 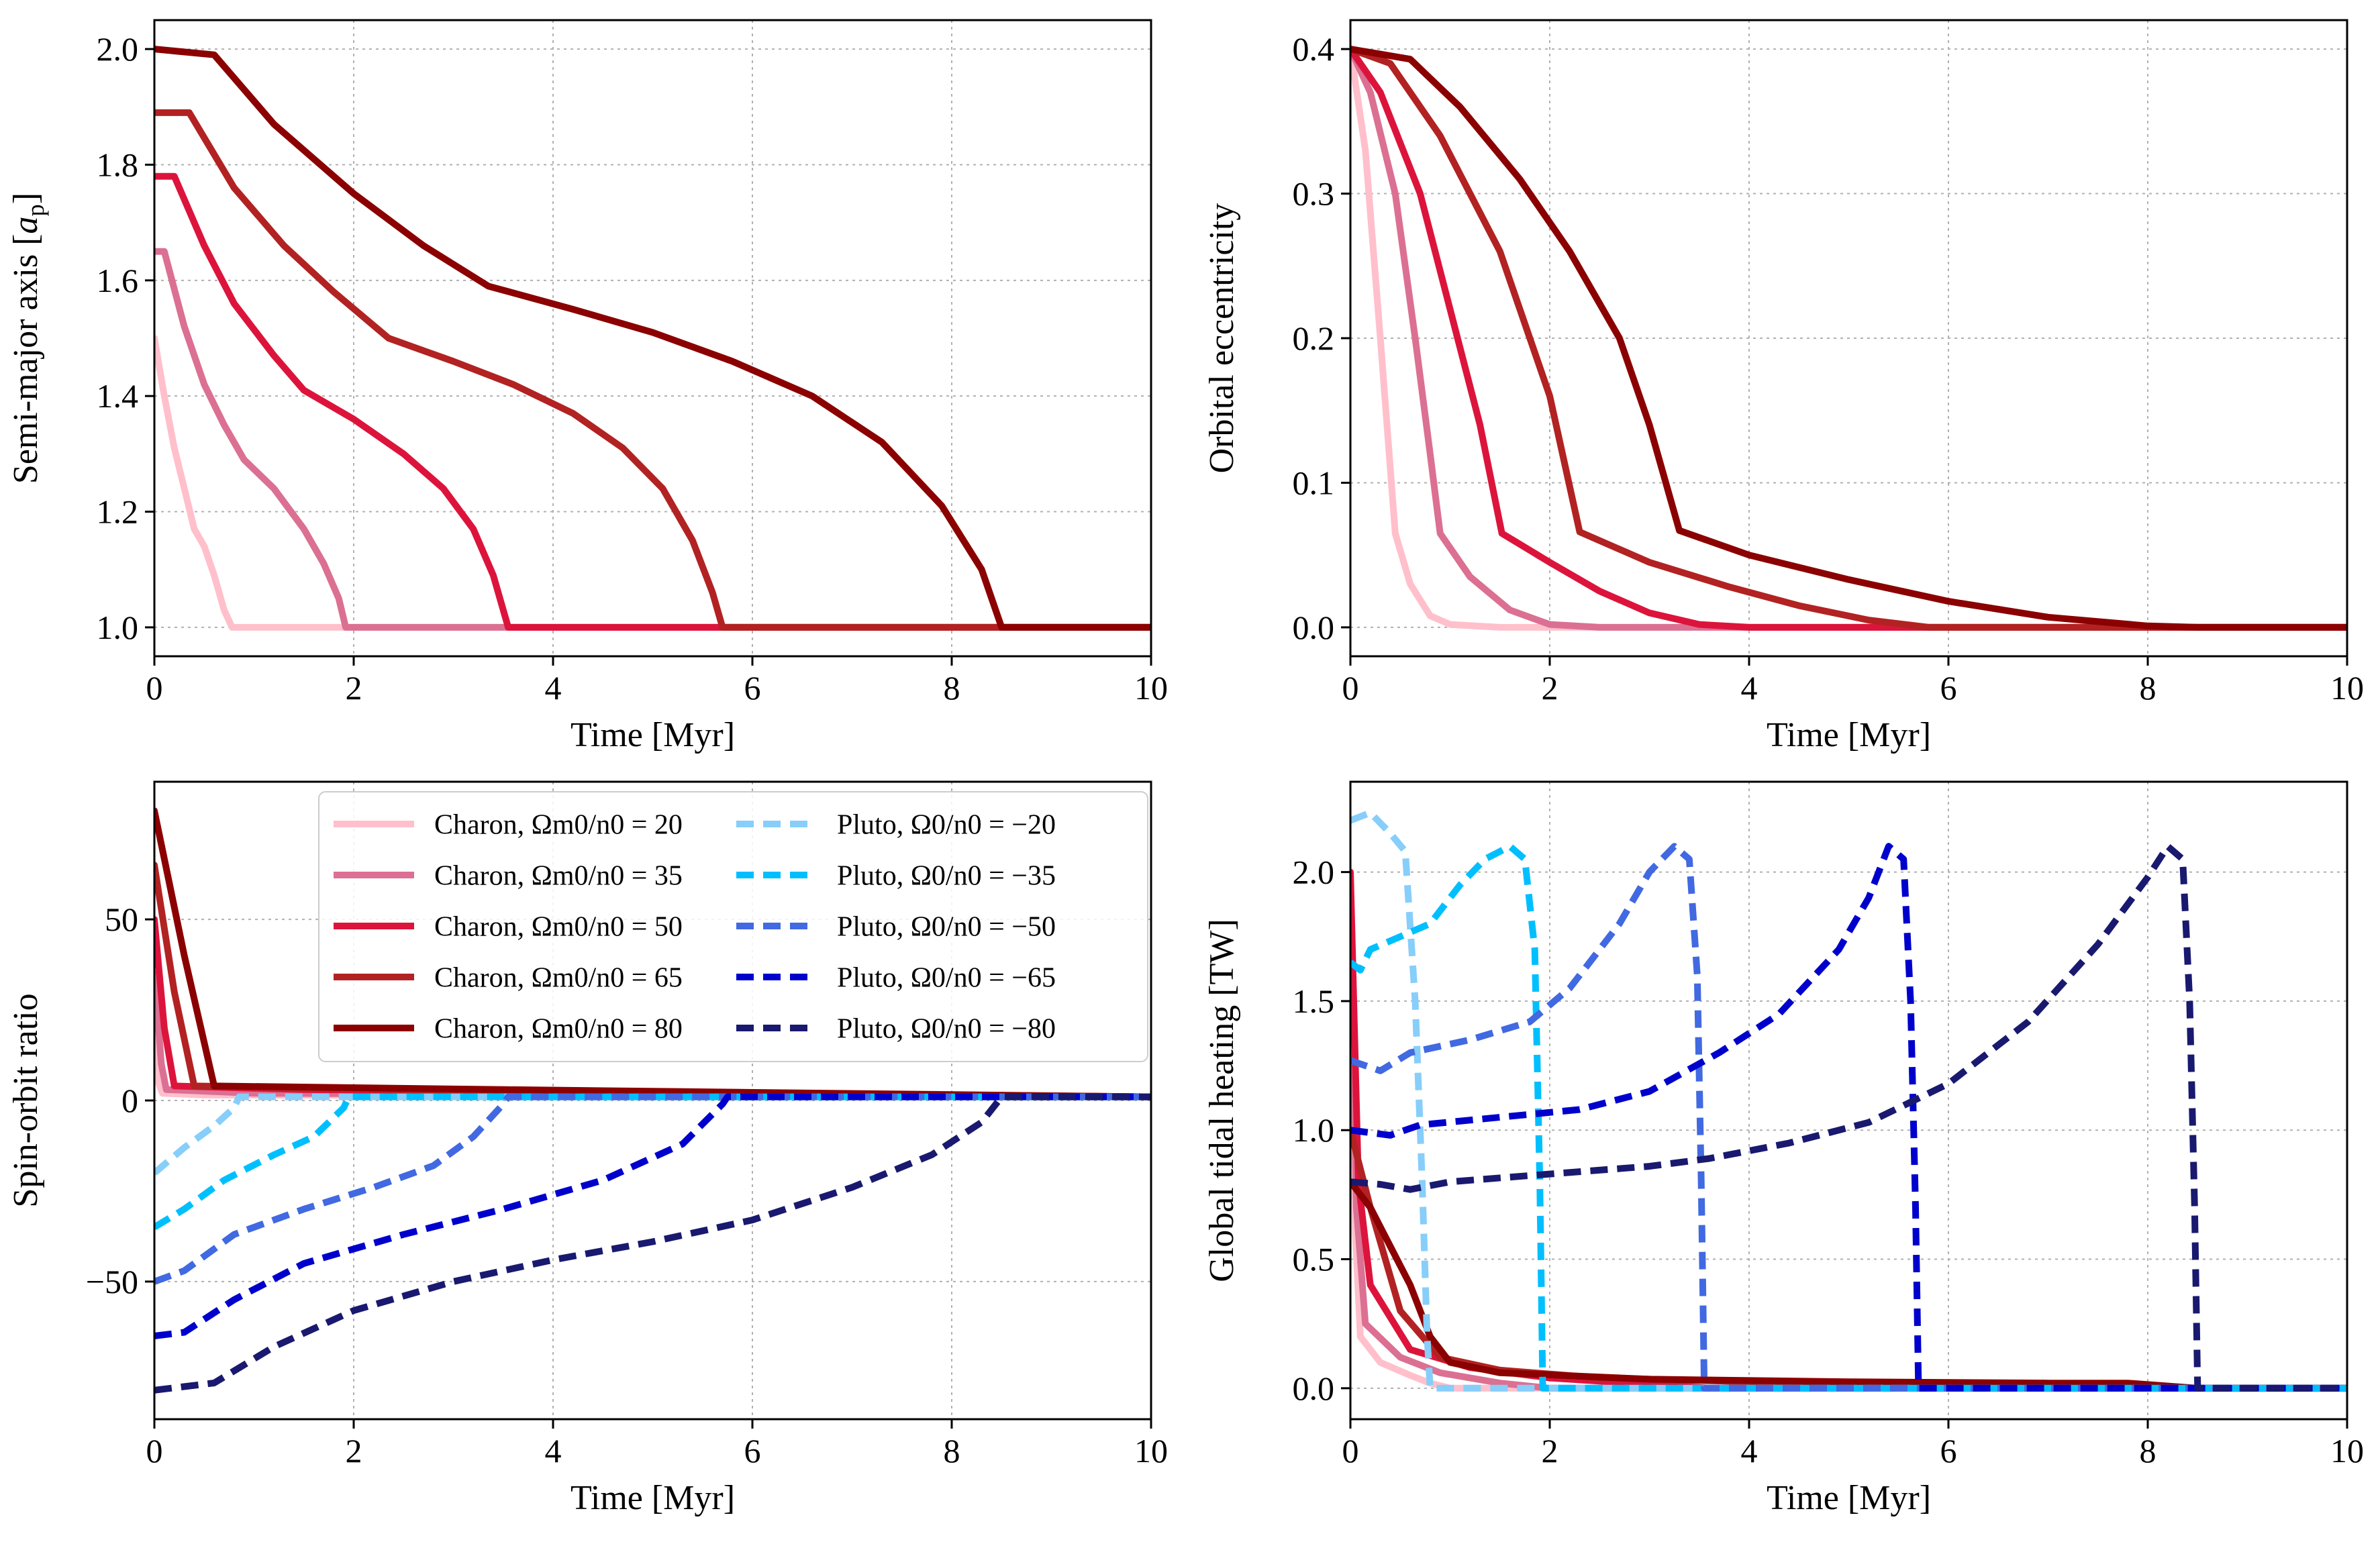 I want to click on y-axis-label-subscript: p, so click(x=36, y=210).